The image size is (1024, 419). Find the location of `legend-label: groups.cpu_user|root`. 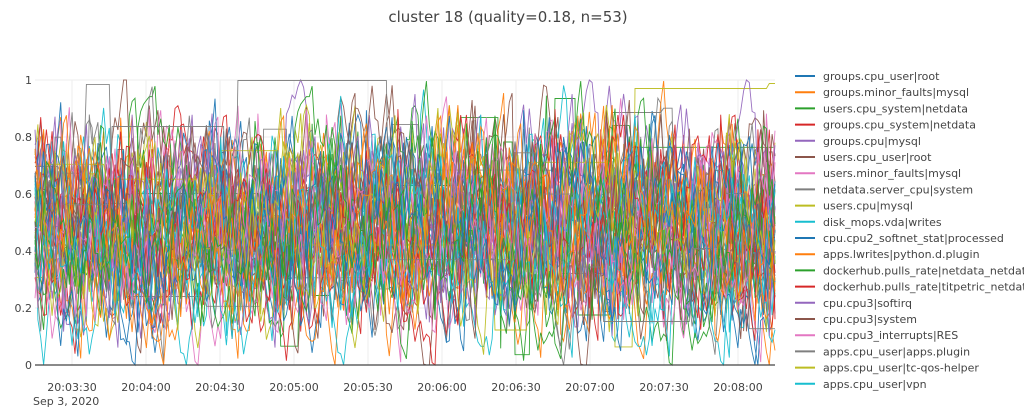

legend-label: groups.cpu_user|root is located at coordinates (881, 76).